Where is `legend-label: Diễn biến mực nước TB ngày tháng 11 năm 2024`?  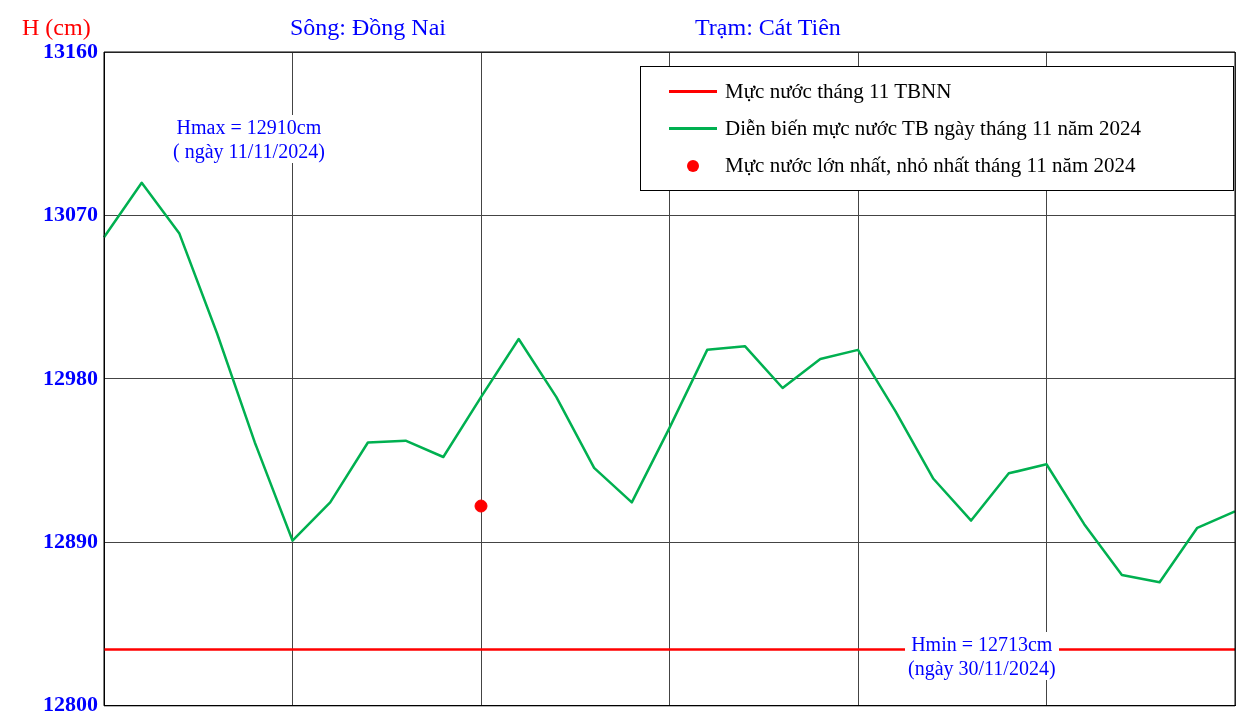 legend-label: Diễn biến mực nước TB ngày tháng 11 năm 2024 is located at coordinates (933, 128).